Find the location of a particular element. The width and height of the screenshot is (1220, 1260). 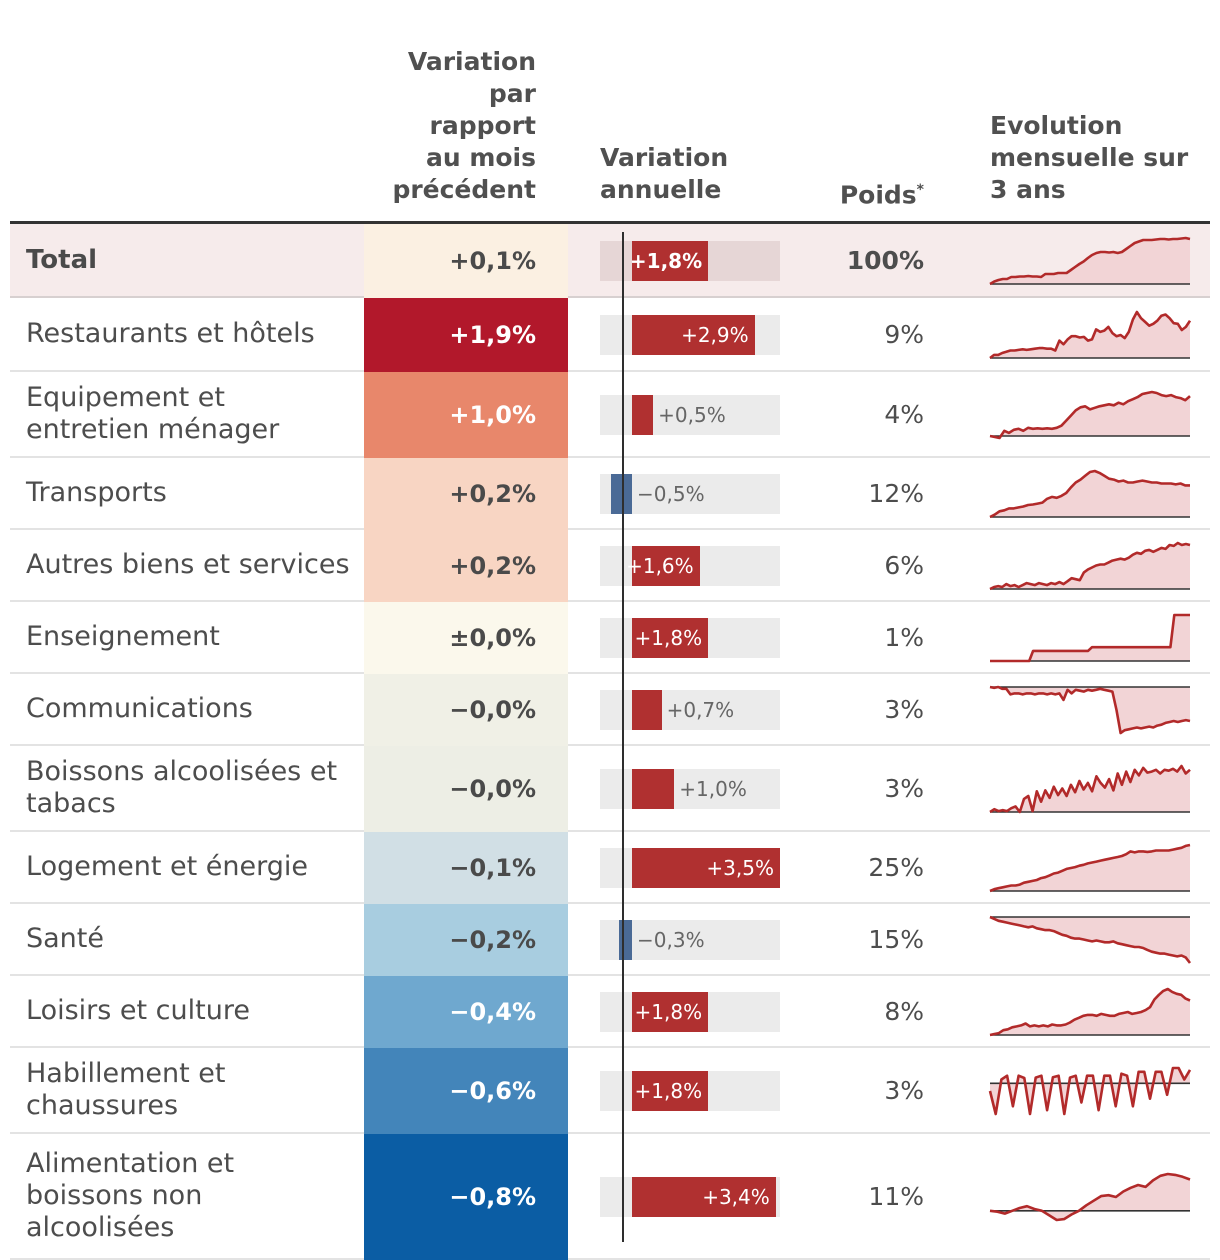

weight-value: 11% is located at coordinates (896, 1196).